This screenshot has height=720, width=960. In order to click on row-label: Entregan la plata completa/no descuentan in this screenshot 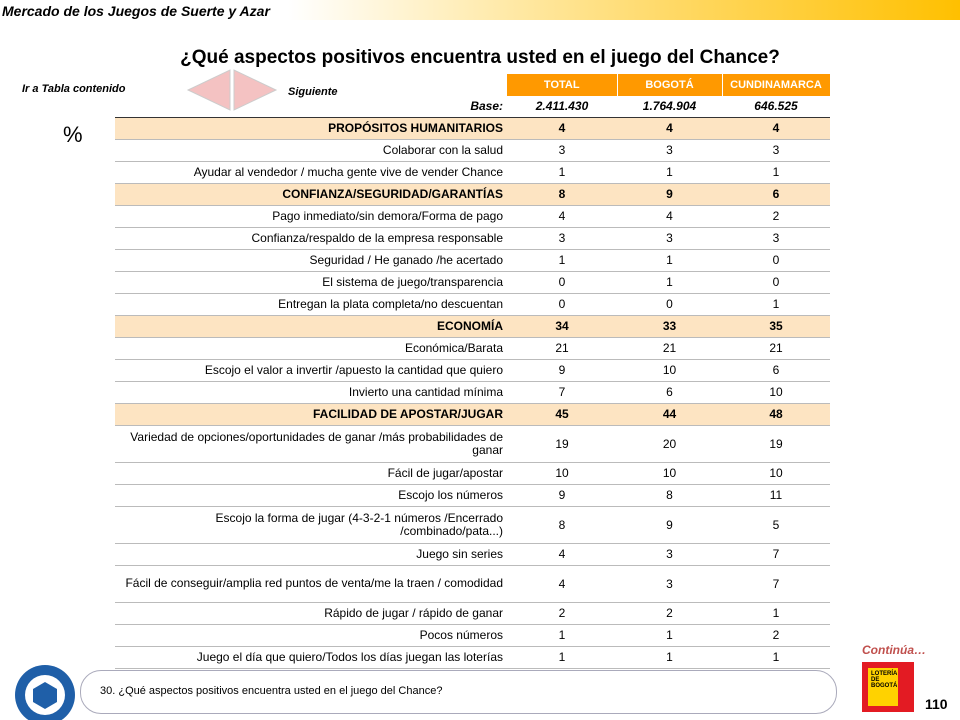, I will do `click(311, 304)`.